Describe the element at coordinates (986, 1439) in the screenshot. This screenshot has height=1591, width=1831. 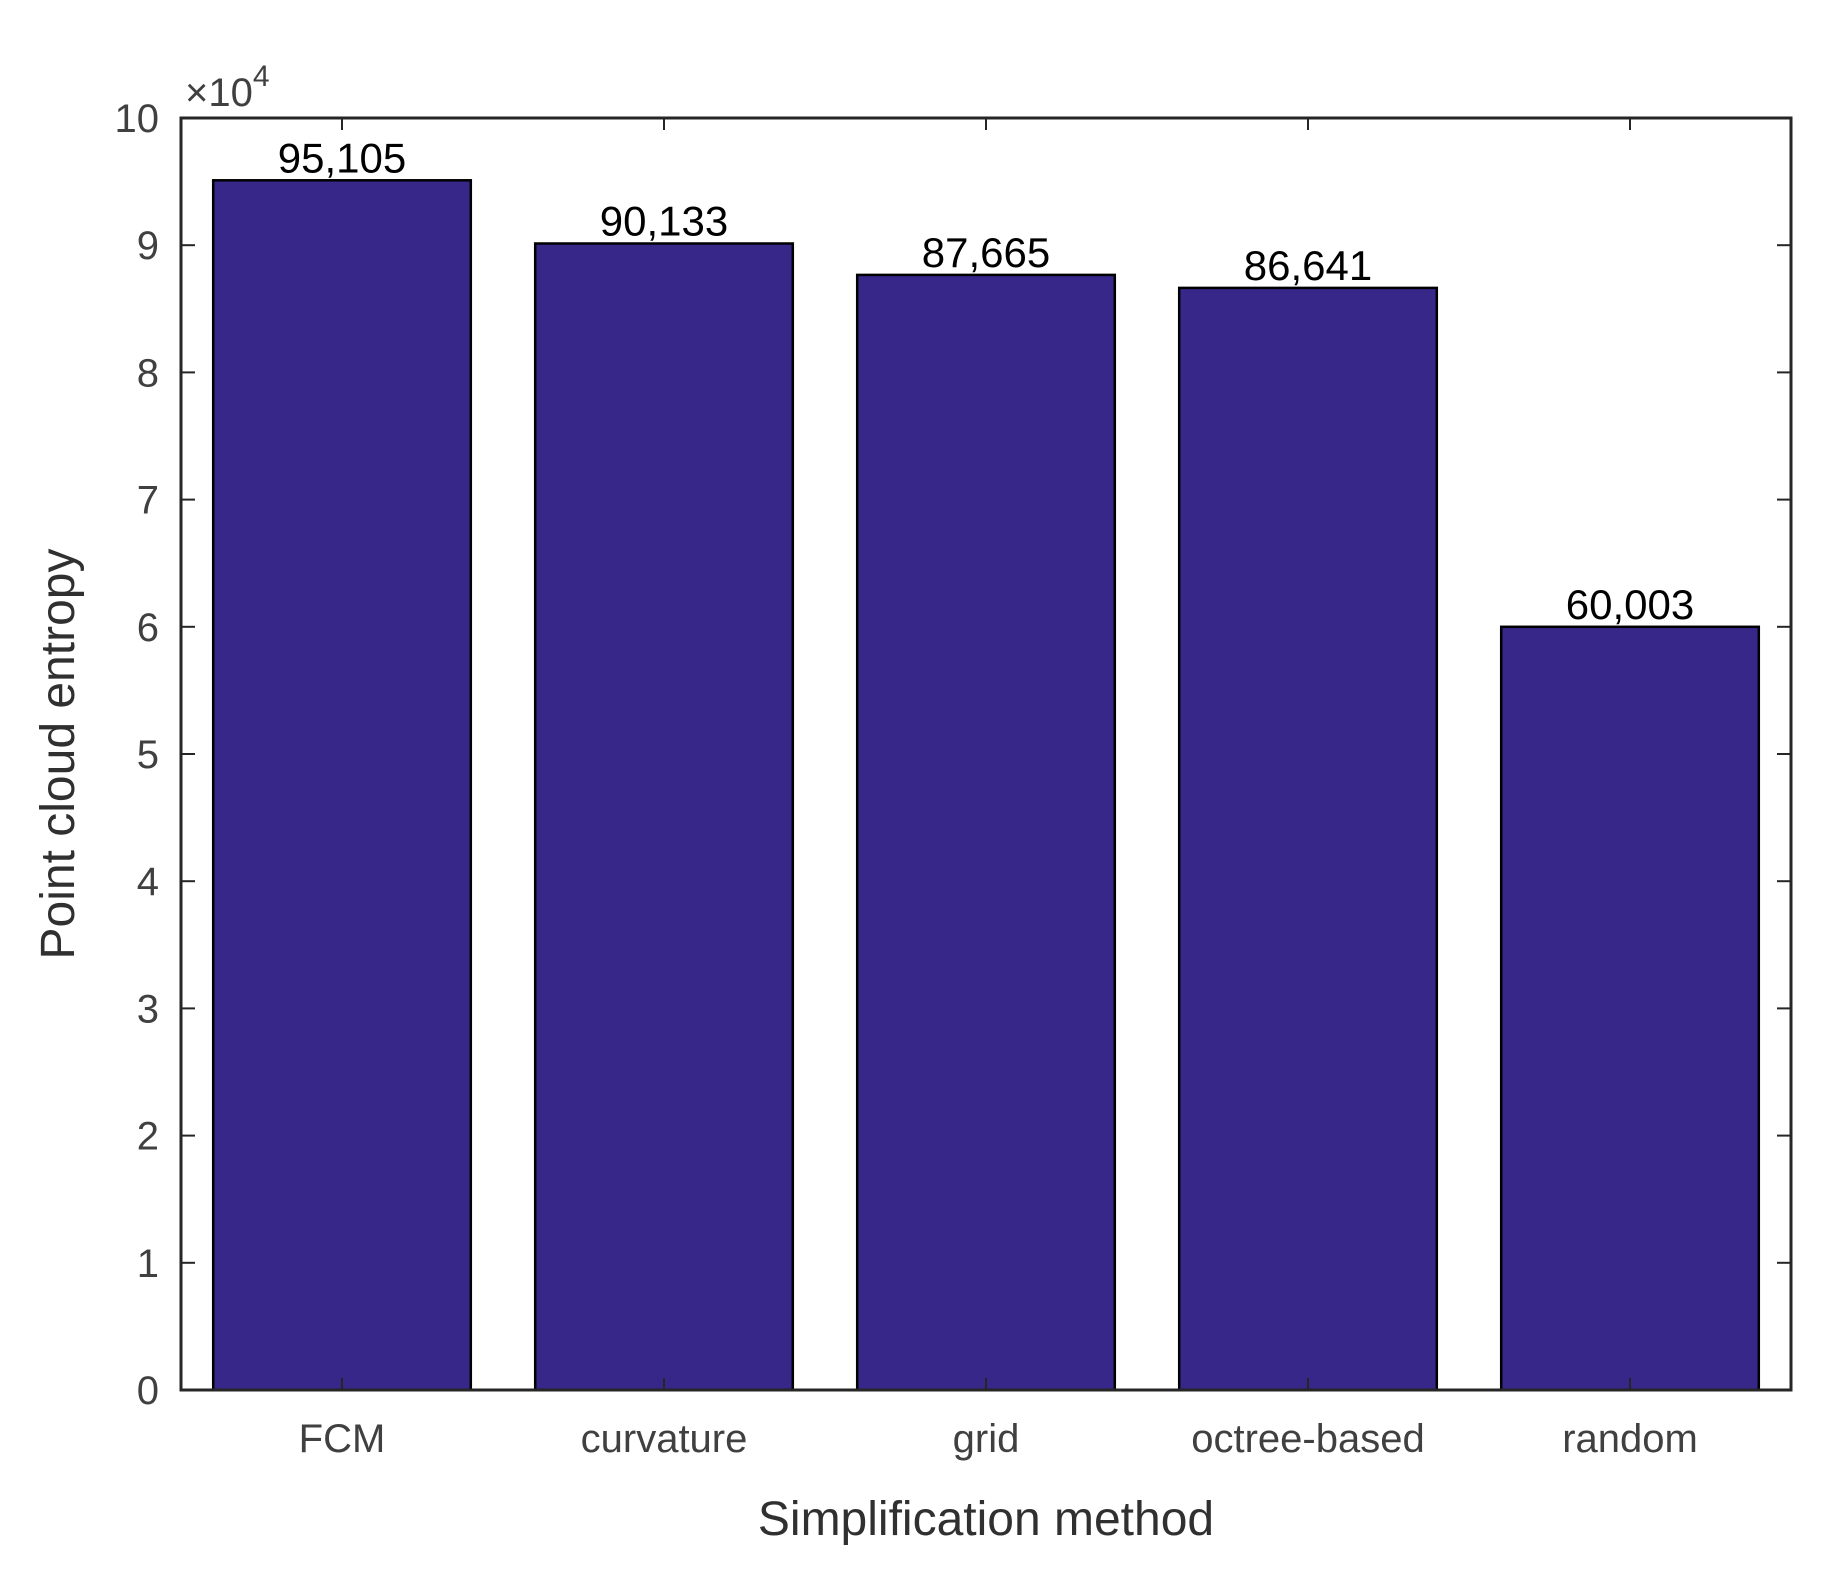
I see `x-tick-label: grid` at that location.